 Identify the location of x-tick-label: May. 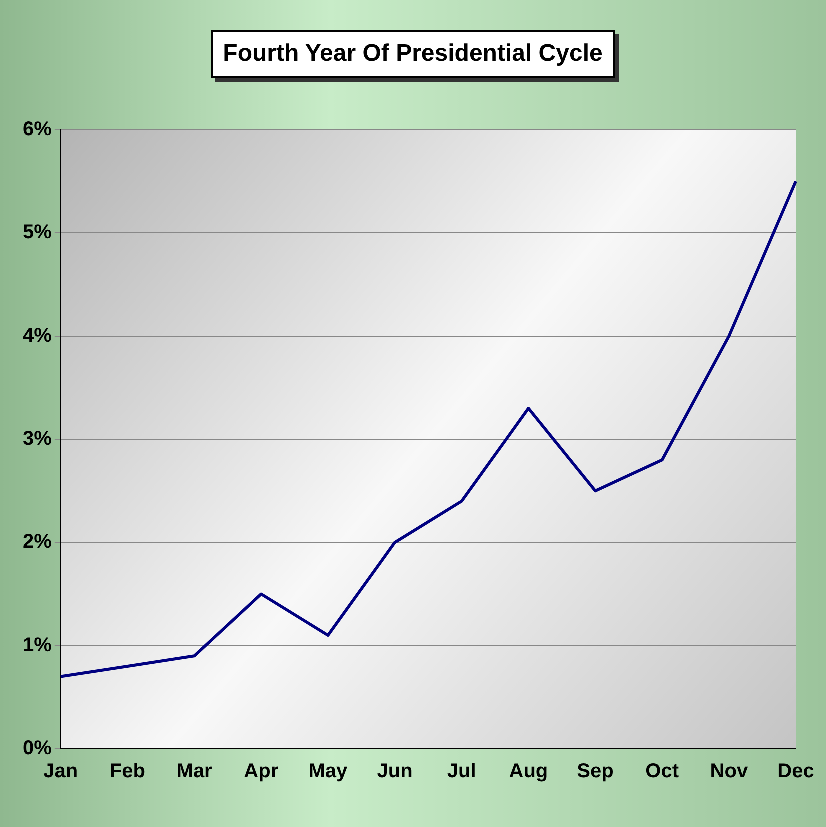
(328, 771).